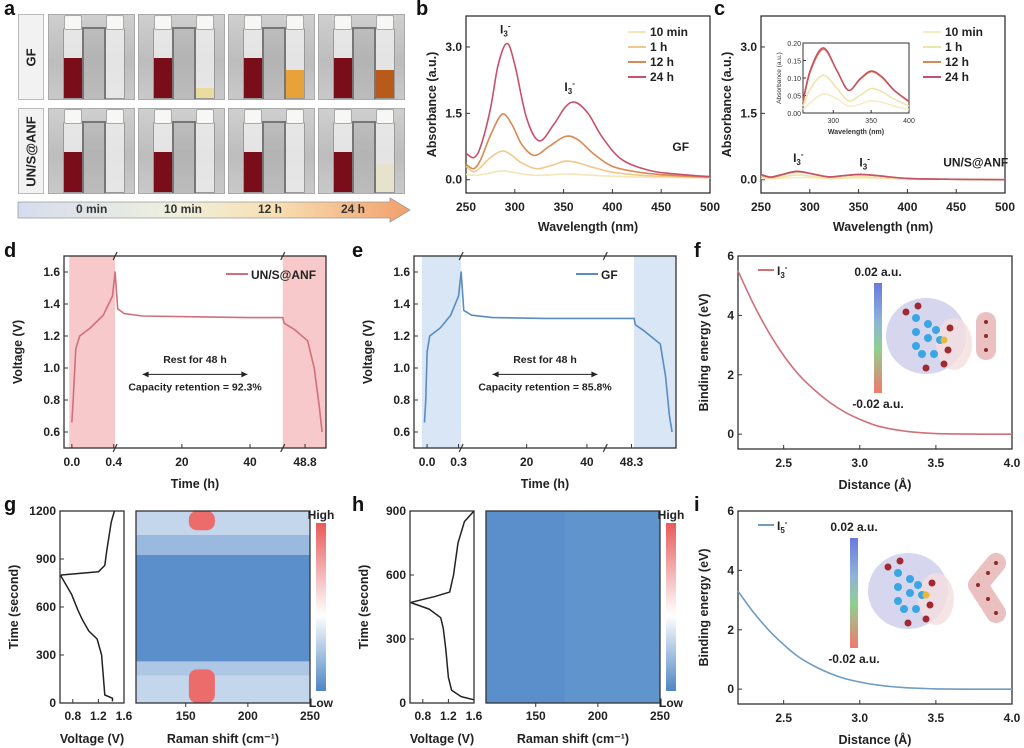  What do you see at coordinates (270, 209) in the screenshot?
I see `time-label-2: 12 h` at bounding box center [270, 209].